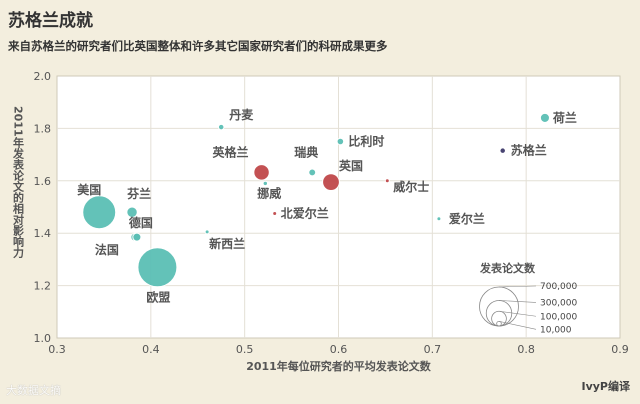 The height and width of the screenshot is (404, 640). I want to click on x-tick-label: 0.6, so click(339, 349).